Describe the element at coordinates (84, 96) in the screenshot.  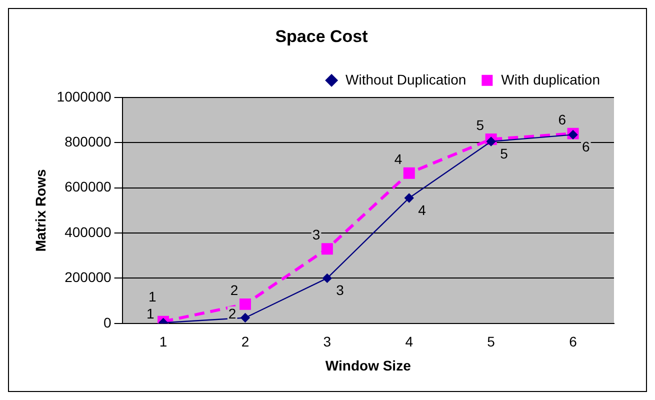
I see `y-tick-label: 1000000` at that location.